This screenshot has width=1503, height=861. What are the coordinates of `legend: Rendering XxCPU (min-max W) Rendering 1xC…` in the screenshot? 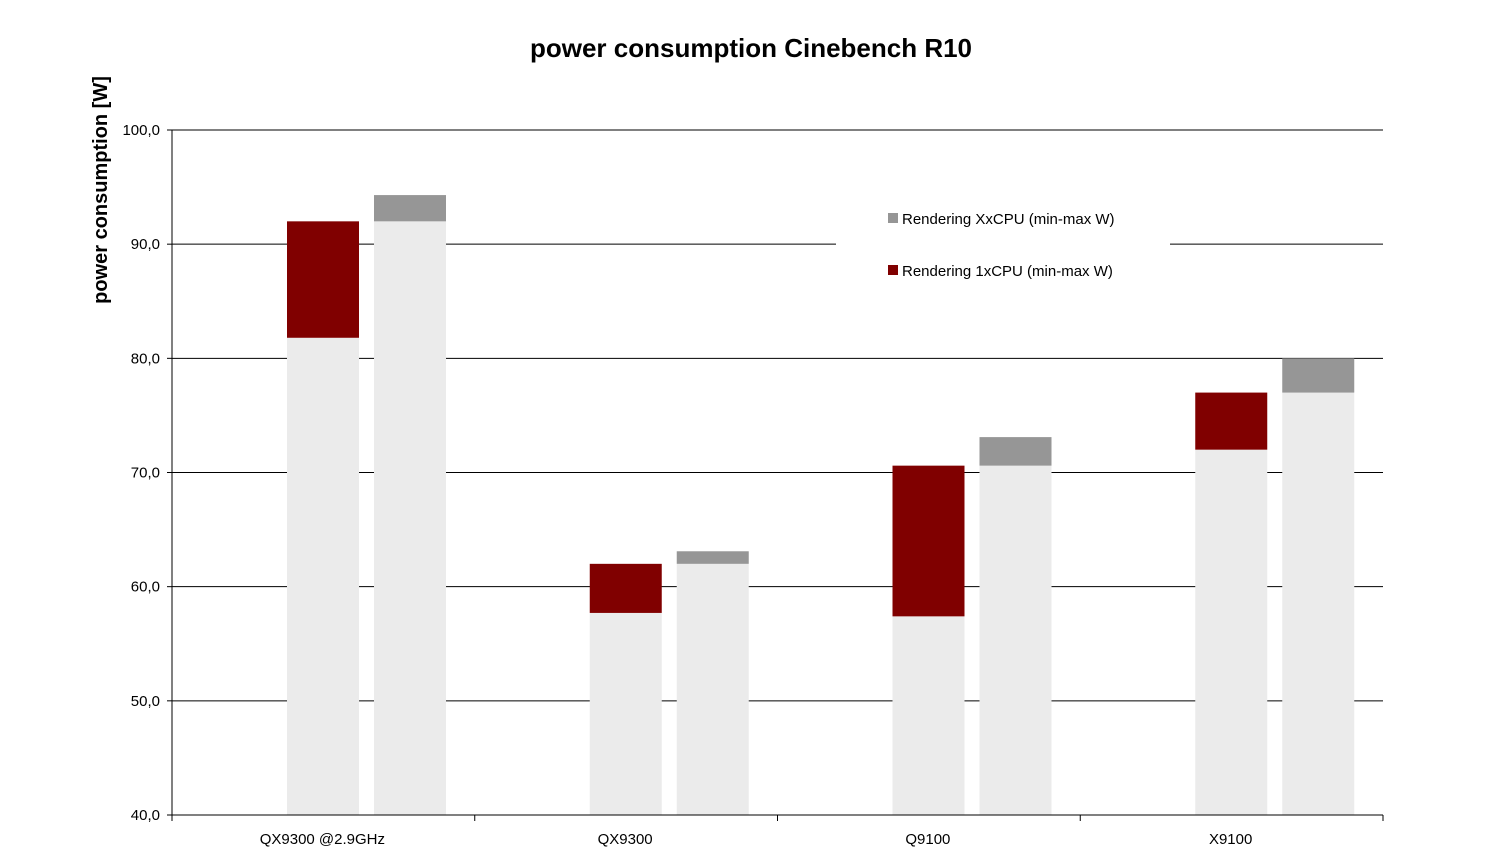 It's located at (1003, 244).